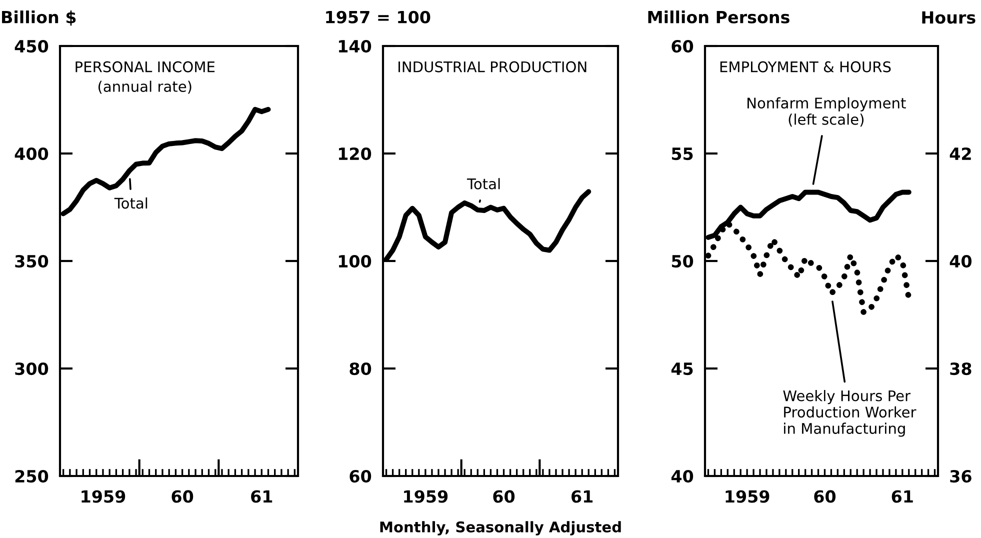 The image size is (981, 538). What do you see at coordinates (805, 66) in the screenshot?
I see `text: EMPLOYMENT & HOURS` at bounding box center [805, 66].